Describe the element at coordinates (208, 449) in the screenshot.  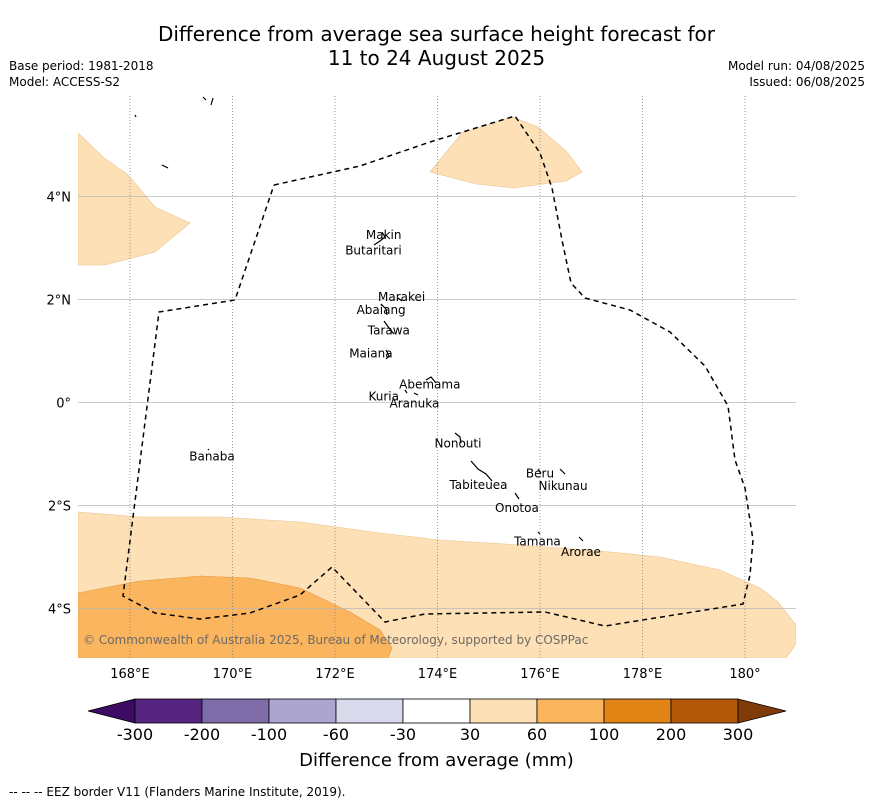
I see `island-banaba` at that location.